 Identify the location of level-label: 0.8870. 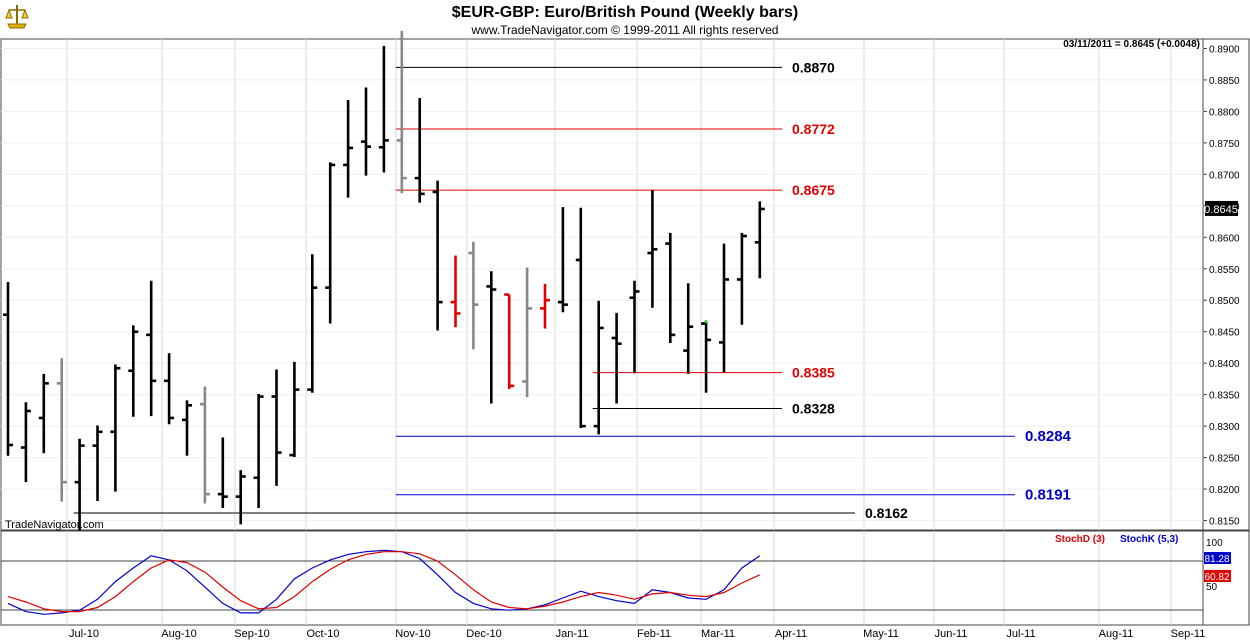
(813, 67).